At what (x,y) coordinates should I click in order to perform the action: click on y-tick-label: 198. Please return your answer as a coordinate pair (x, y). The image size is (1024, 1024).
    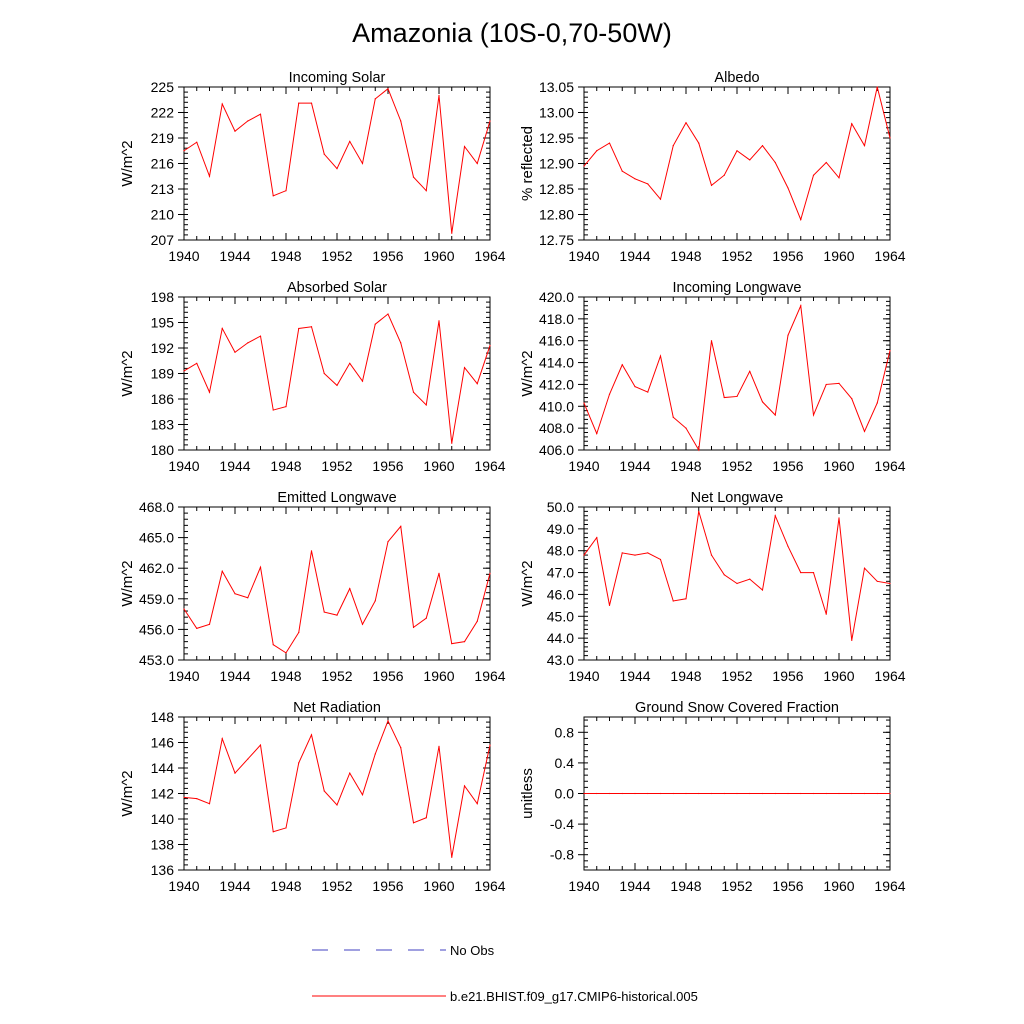
    Looking at the image, I should click on (163, 297).